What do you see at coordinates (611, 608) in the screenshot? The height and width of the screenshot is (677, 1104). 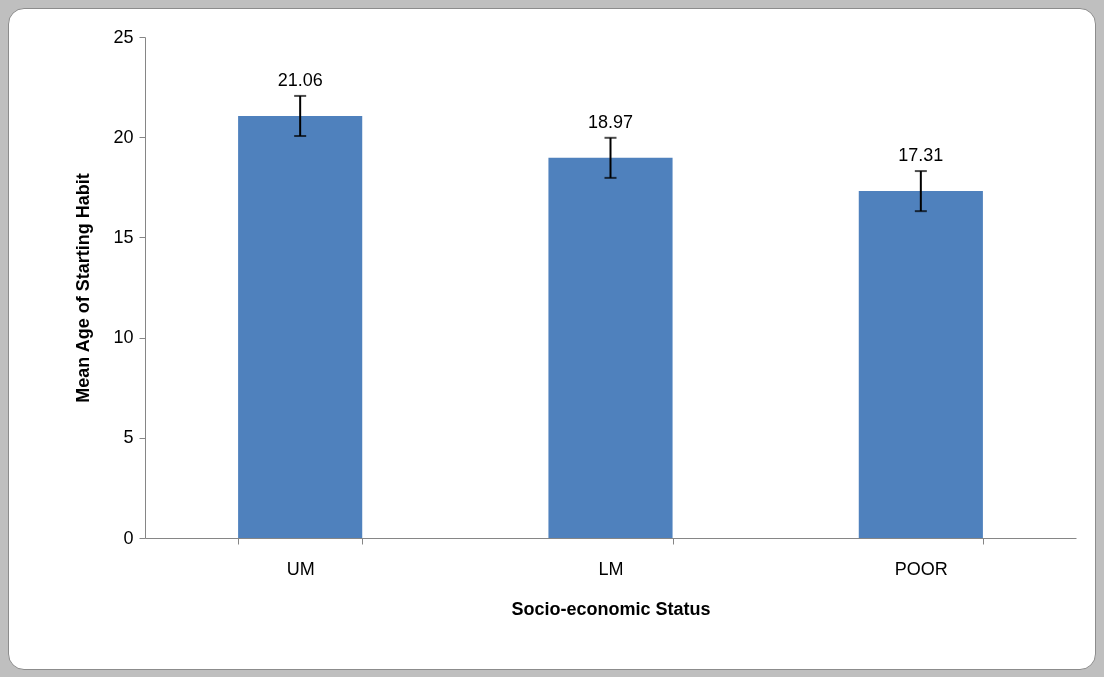 I see `x-axis-title: Socio-economic Status` at bounding box center [611, 608].